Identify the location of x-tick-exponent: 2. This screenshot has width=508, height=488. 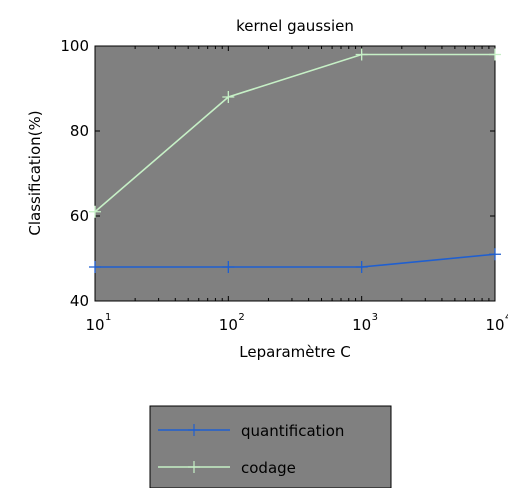
(241, 317).